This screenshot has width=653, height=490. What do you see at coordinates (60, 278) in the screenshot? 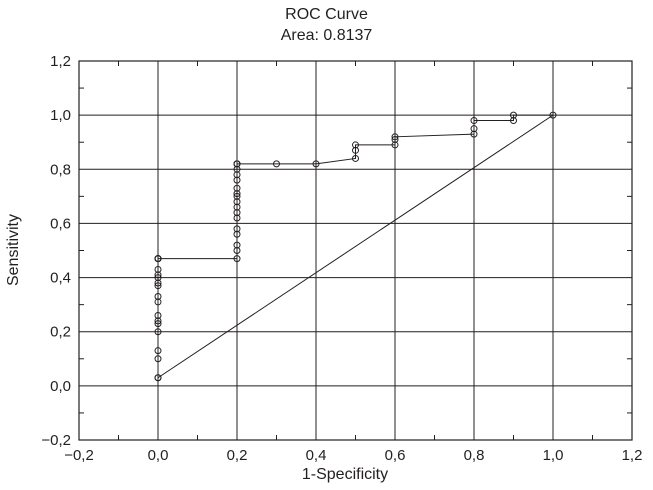
I see `y-tick-label: 0,4` at bounding box center [60, 278].